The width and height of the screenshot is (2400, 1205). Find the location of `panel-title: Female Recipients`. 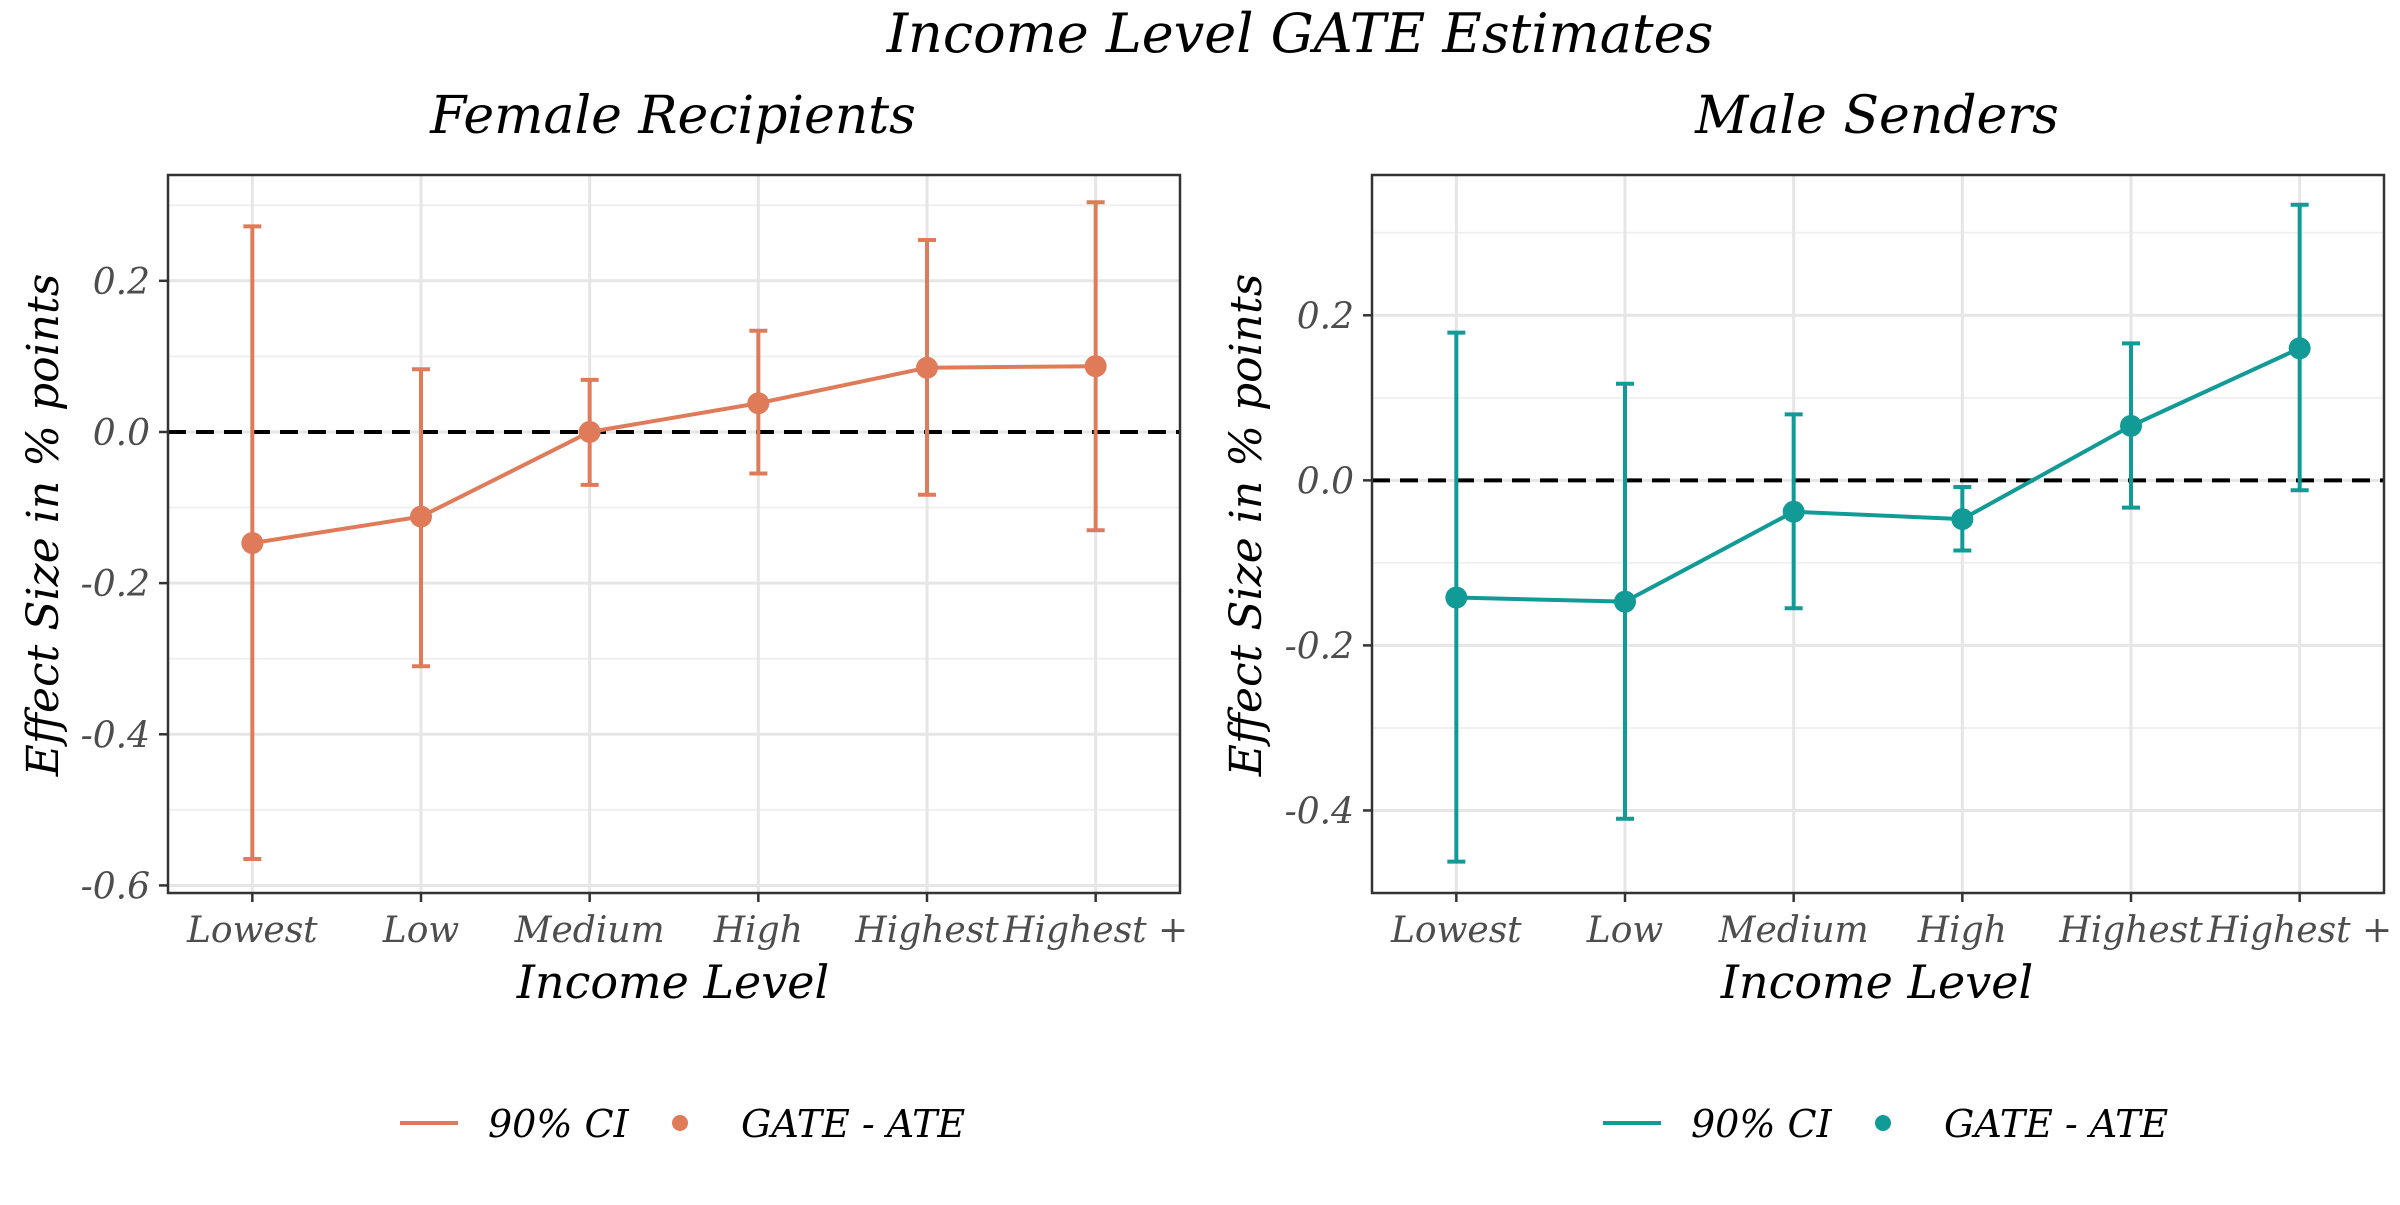

panel-title: Female Recipients is located at coordinates (672, 116).